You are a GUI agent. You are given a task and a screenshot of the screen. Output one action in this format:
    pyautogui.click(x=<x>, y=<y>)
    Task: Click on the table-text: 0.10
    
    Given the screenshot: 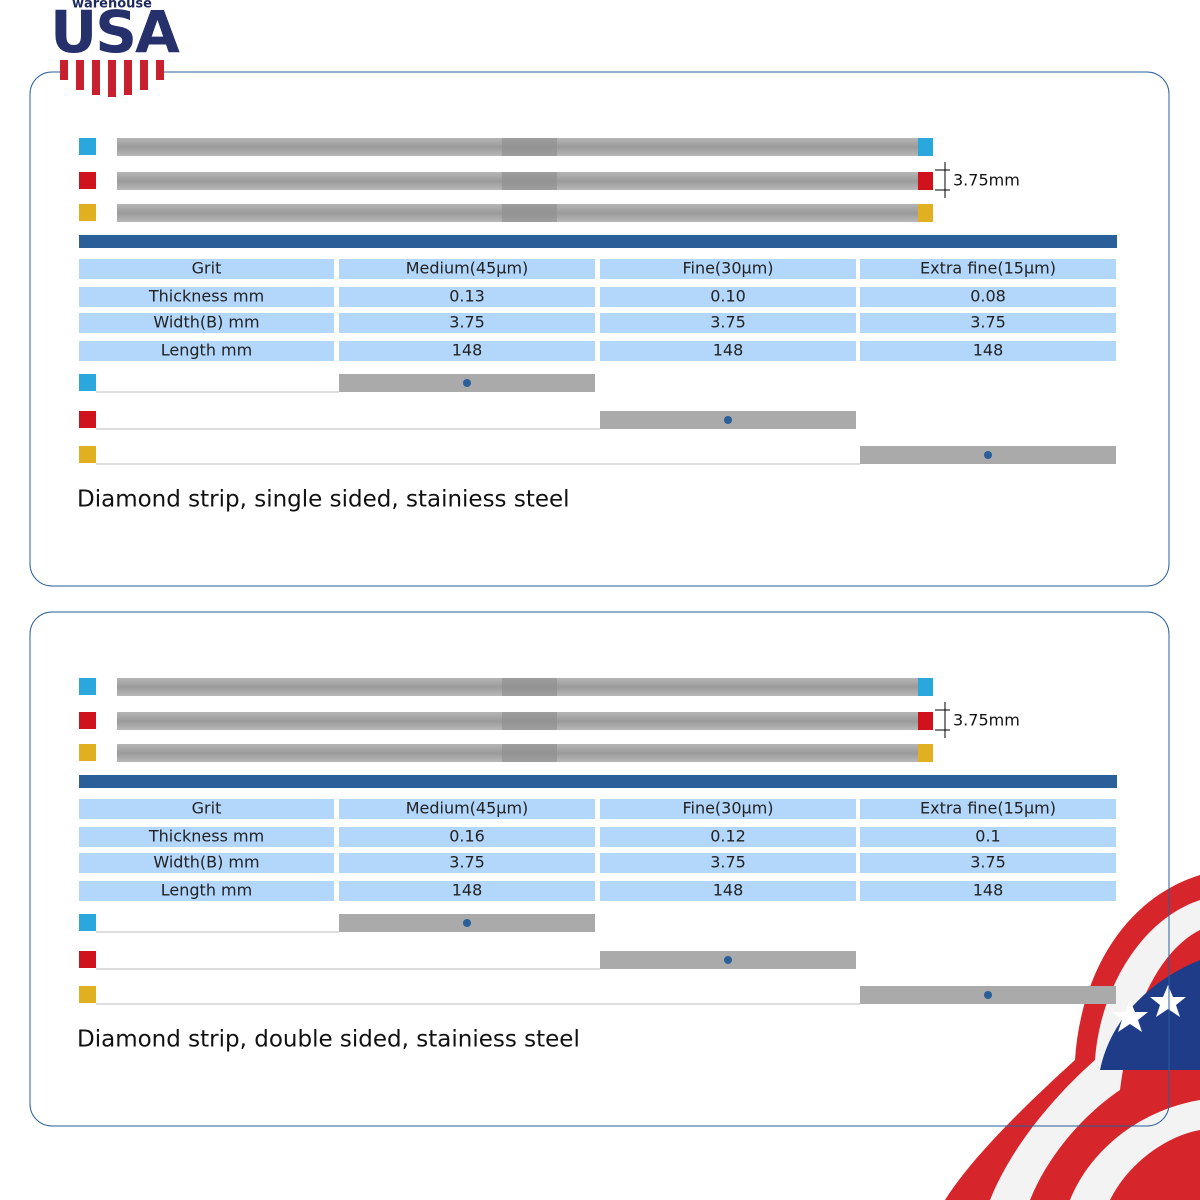 What is the action you would take?
    pyautogui.click(x=728, y=296)
    